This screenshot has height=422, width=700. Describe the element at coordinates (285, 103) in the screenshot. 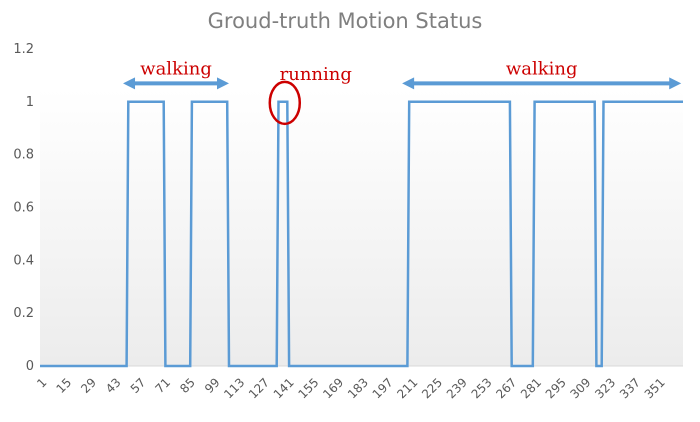

I see `annotation-circle` at that location.